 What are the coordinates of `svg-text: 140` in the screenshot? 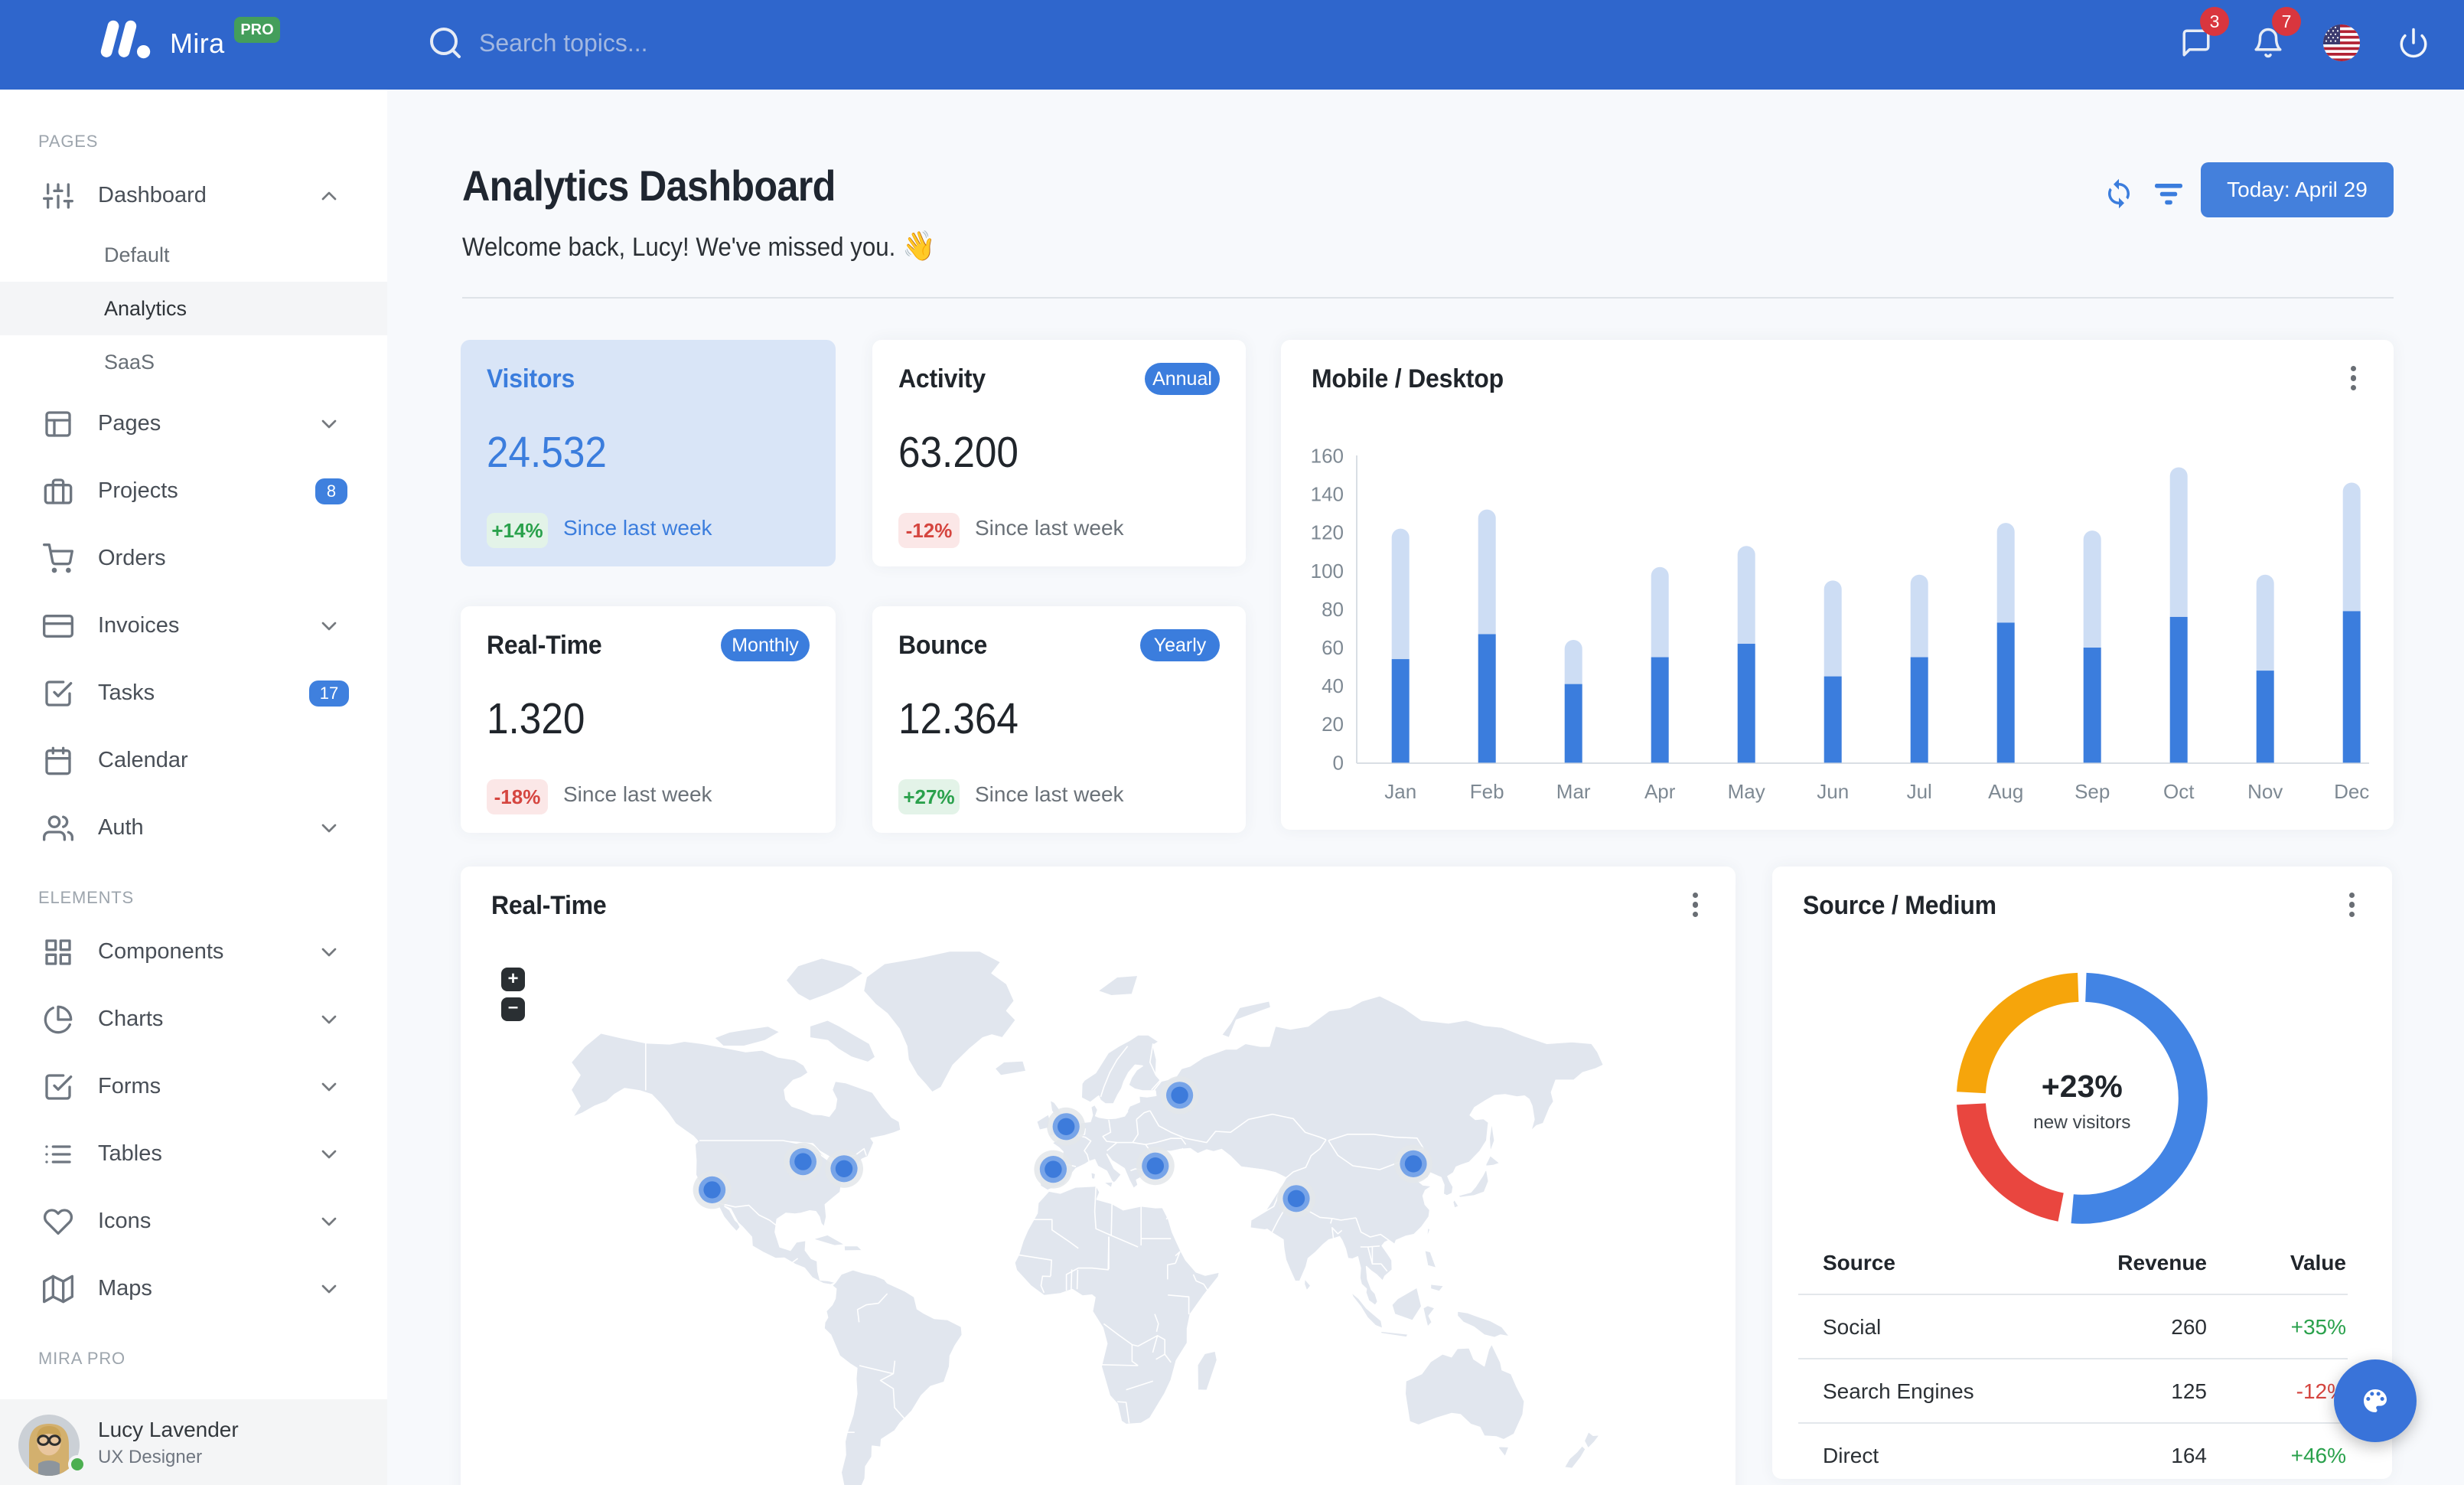 It's located at (1328, 494).